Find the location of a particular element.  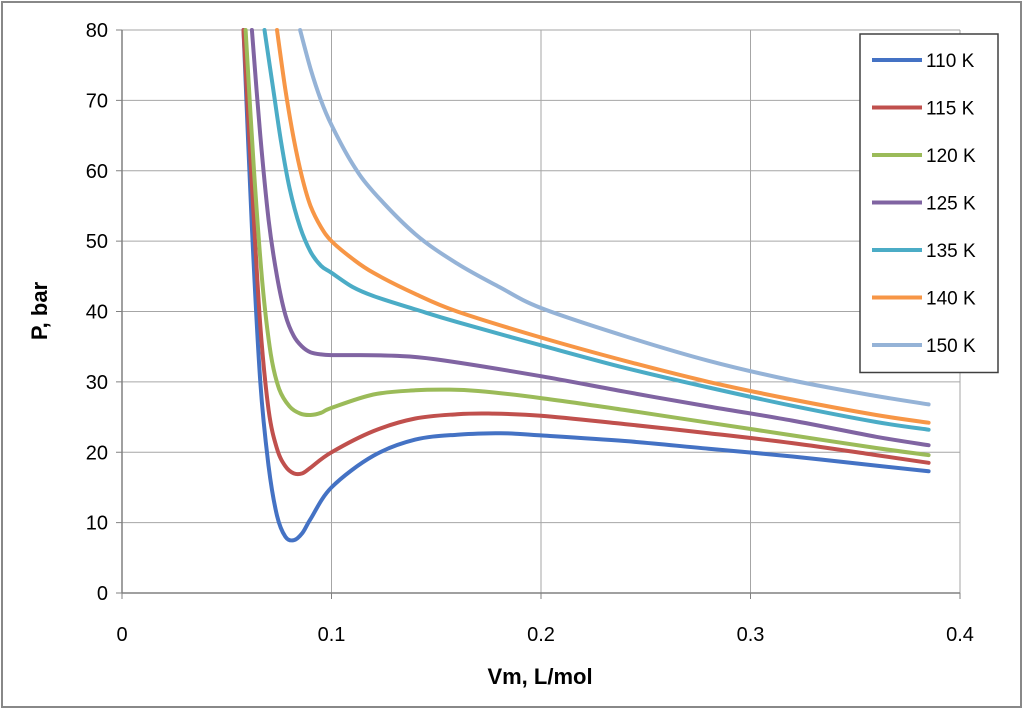

legend-label: 120 K is located at coordinates (951, 156).